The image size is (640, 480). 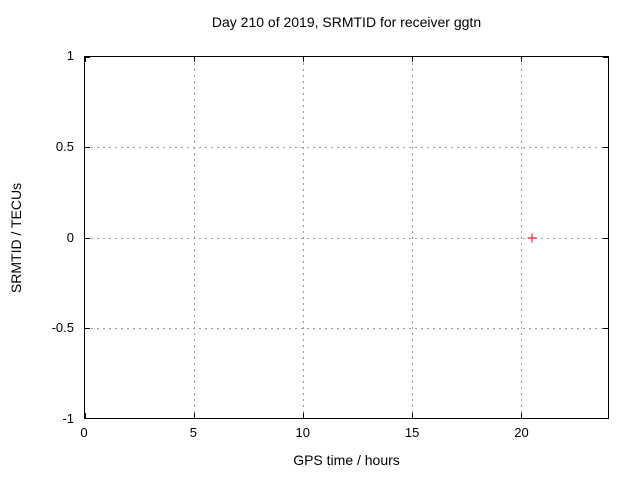 I want to click on y-tick-label: -1, so click(x=68, y=418).